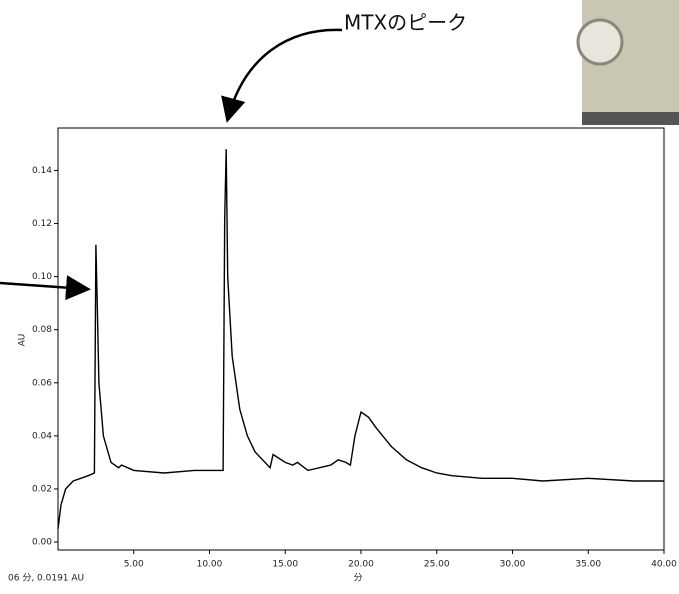 The width and height of the screenshot is (679, 594). I want to click on x-tick-label: 5.00, so click(134, 565).